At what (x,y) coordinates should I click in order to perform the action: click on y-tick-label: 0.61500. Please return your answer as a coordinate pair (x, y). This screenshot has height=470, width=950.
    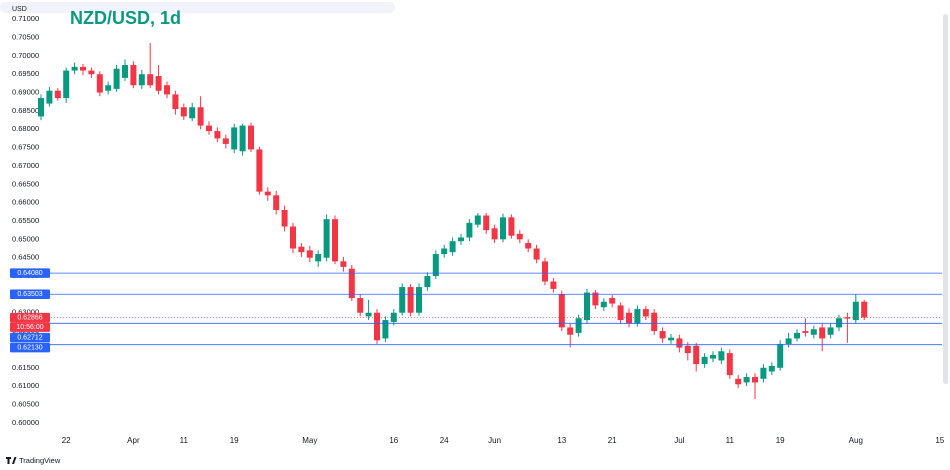
    Looking at the image, I should click on (25, 367).